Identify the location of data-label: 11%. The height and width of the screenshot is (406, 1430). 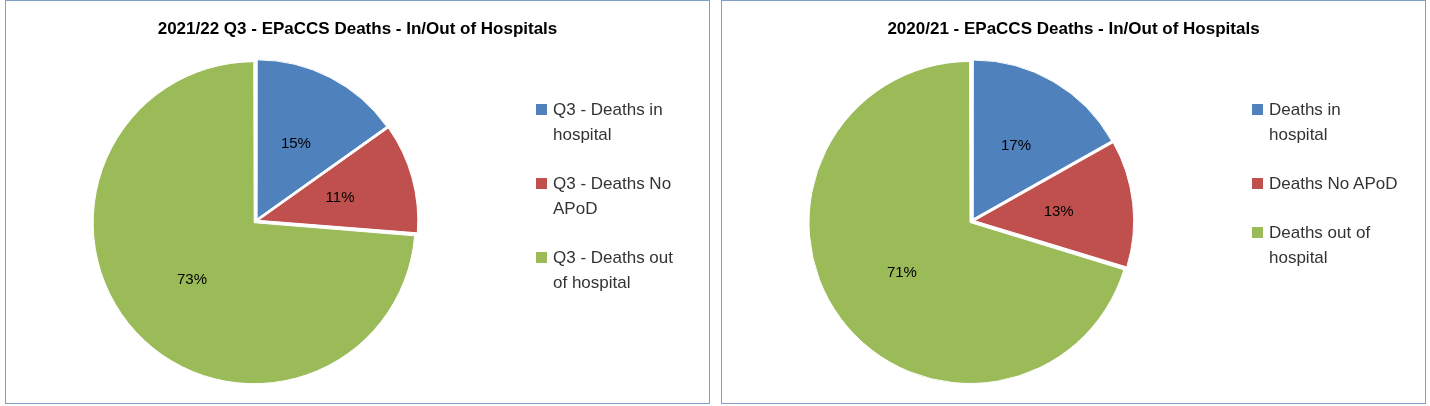
(340, 196).